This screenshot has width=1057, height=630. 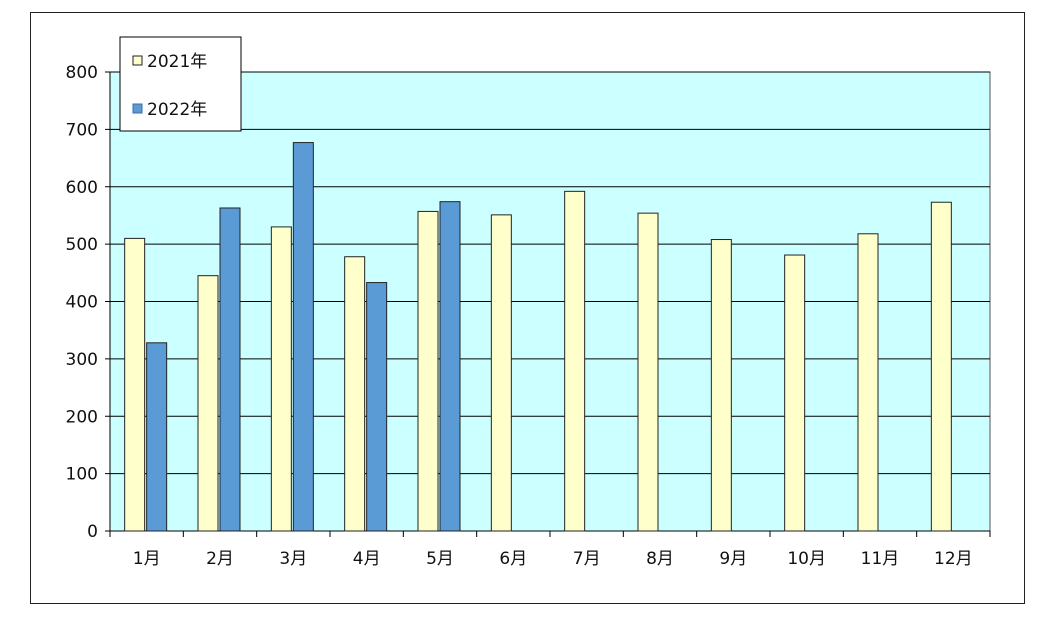 What do you see at coordinates (660, 559) in the screenshot?
I see `x-tick-label: 8月` at bounding box center [660, 559].